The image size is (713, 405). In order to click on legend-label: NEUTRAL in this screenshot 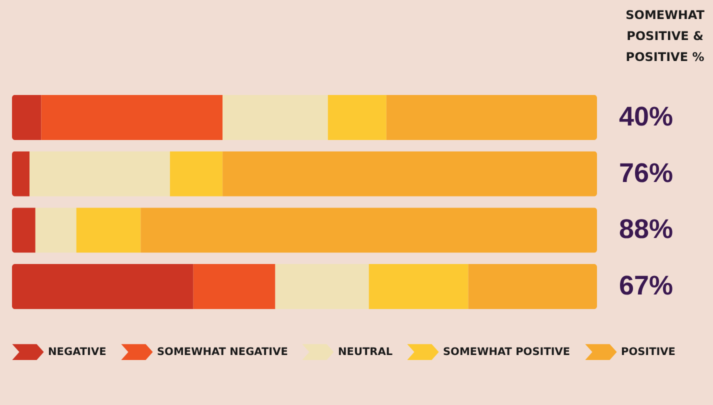, I will do `click(365, 352)`.